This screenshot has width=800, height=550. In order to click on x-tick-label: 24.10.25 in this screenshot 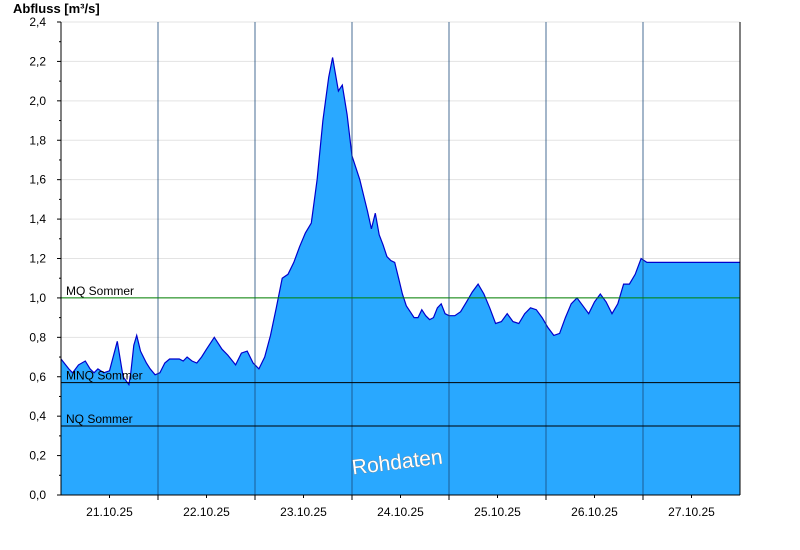, I will do `click(400, 512)`.